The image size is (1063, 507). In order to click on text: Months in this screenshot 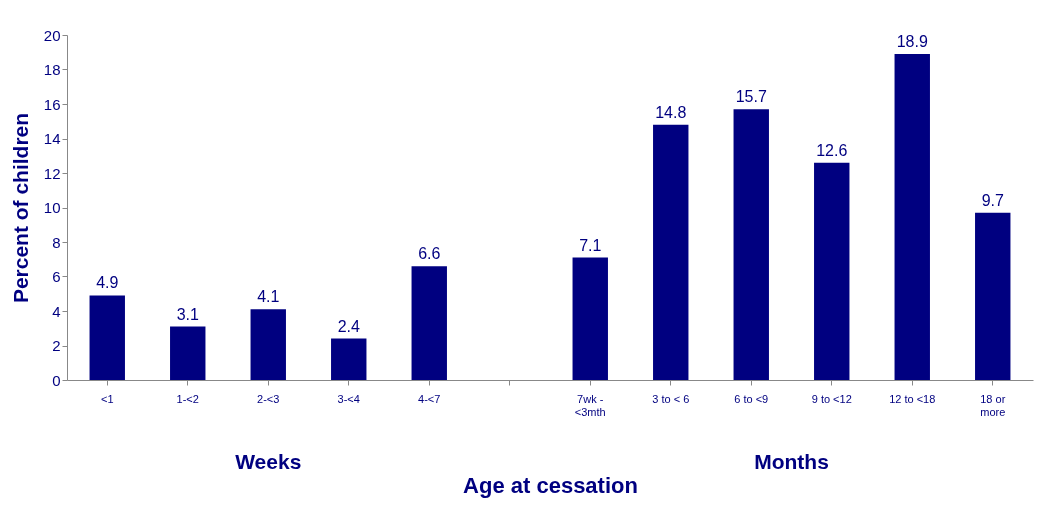, I will do `click(791, 461)`.